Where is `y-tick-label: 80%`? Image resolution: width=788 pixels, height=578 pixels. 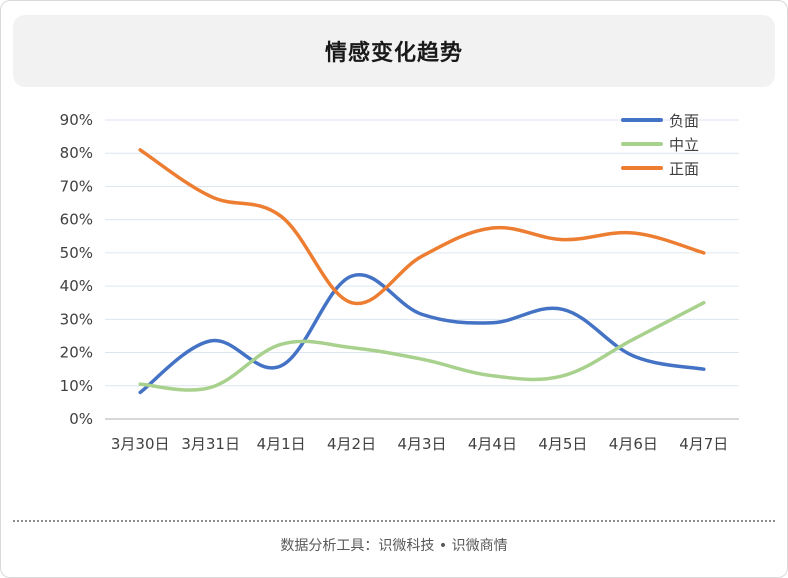
y-tick-label: 80% is located at coordinates (76, 153).